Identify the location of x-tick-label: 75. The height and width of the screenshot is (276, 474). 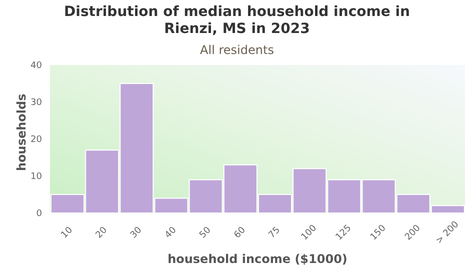
(274, 233).